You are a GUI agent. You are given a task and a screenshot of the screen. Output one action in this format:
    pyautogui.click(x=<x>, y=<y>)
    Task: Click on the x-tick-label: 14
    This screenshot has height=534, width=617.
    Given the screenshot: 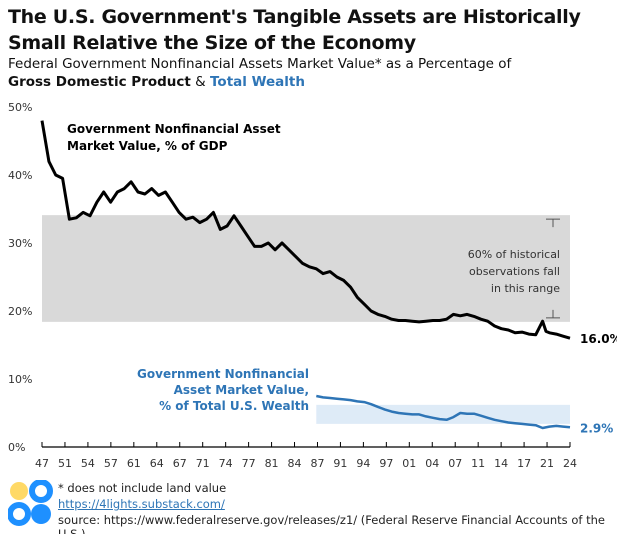 What is the action you would take?
    pyautogui.click(x=501, y=463)
    